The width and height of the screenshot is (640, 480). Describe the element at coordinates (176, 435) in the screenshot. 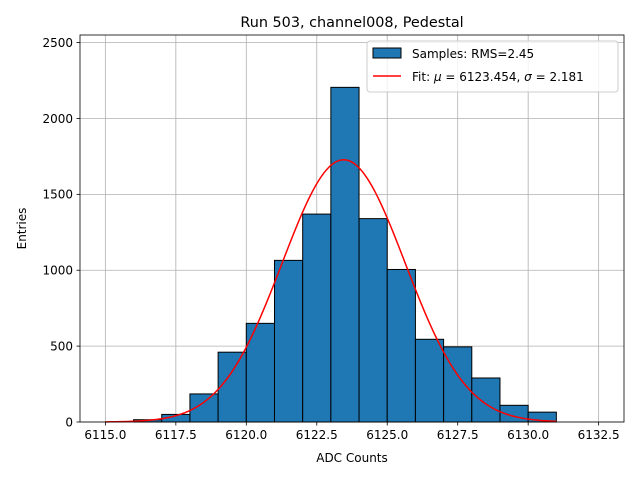

I see `x-tick-label: 6117.5` at that location.